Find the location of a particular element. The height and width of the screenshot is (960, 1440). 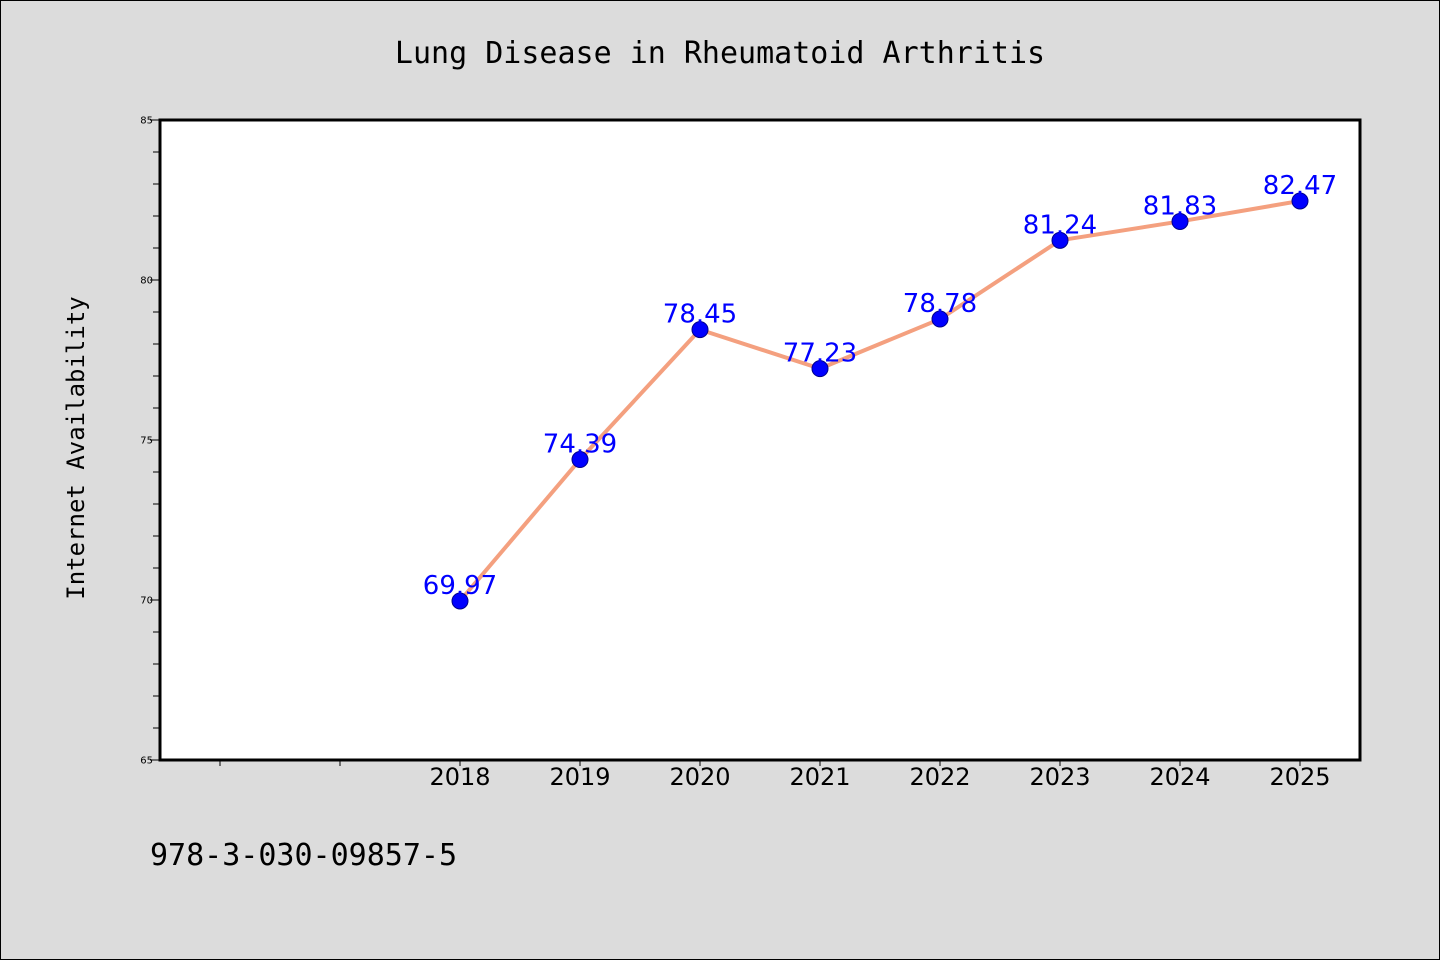

data-label: 78.45 is located at coordinates (700, 315).